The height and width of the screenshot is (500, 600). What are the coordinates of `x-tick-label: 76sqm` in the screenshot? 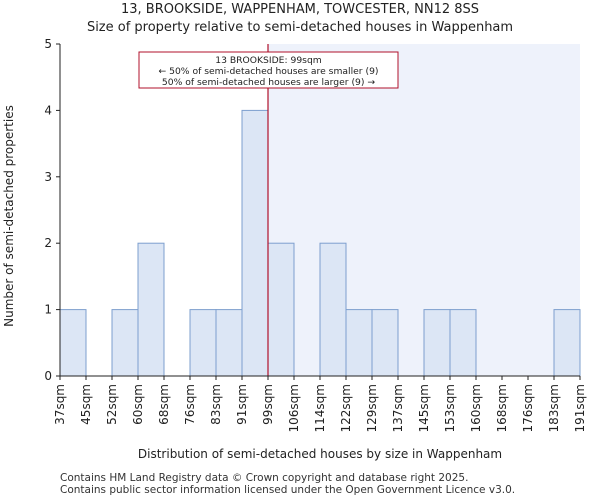 It's located at (190, 404).